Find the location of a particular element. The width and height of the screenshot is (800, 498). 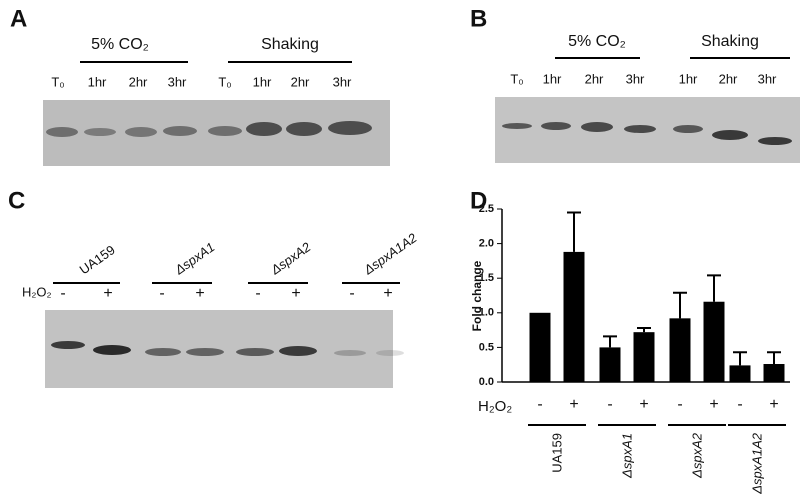

panel-letter: B is located at coordinates (478, 18).